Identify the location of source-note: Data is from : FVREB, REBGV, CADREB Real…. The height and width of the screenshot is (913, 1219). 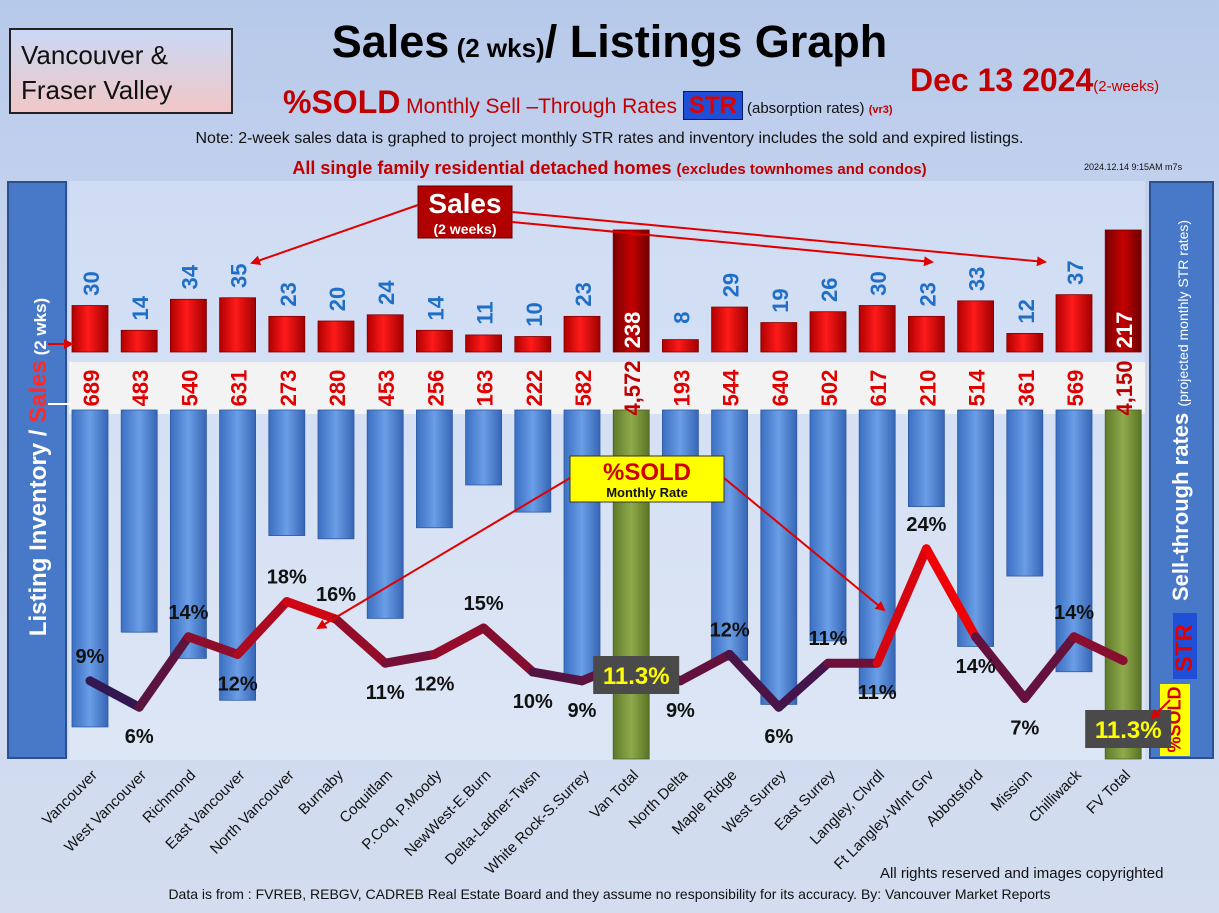
(609, 894).